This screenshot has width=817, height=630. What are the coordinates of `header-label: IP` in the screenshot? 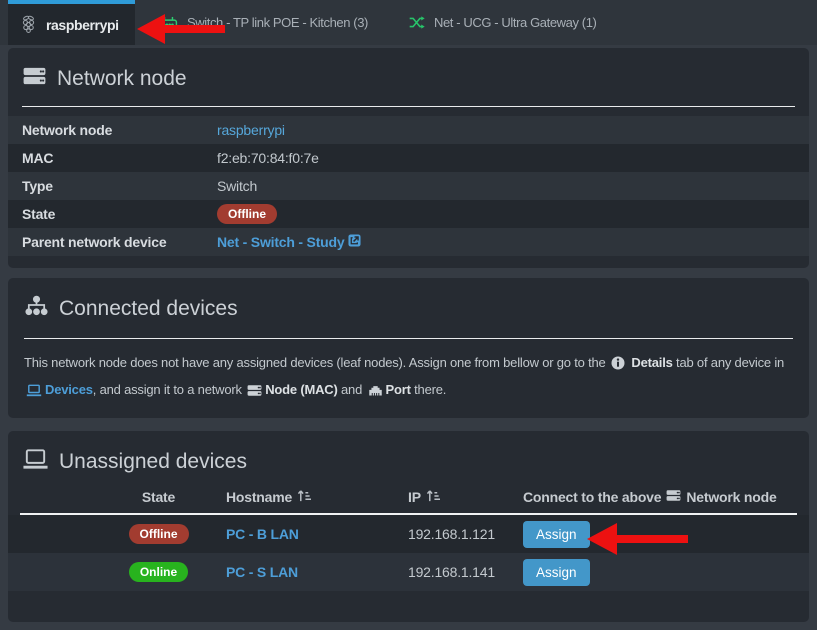 It's located at (414, 497).